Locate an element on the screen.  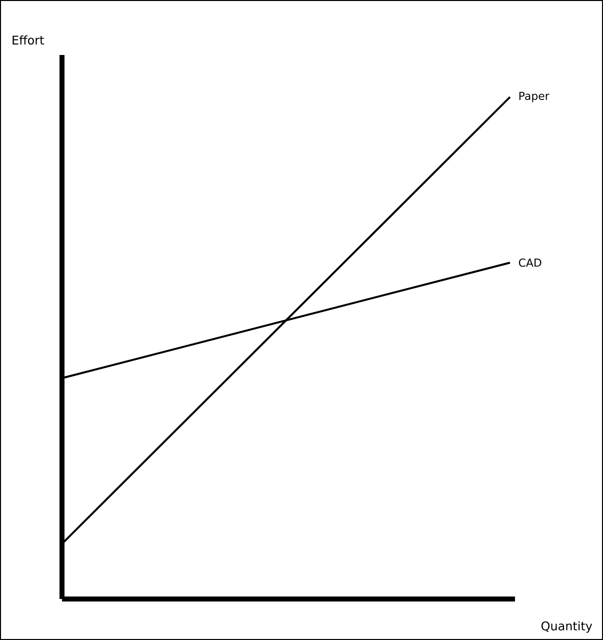
y-axis-title: Effort is located at coordinates (28, 40).